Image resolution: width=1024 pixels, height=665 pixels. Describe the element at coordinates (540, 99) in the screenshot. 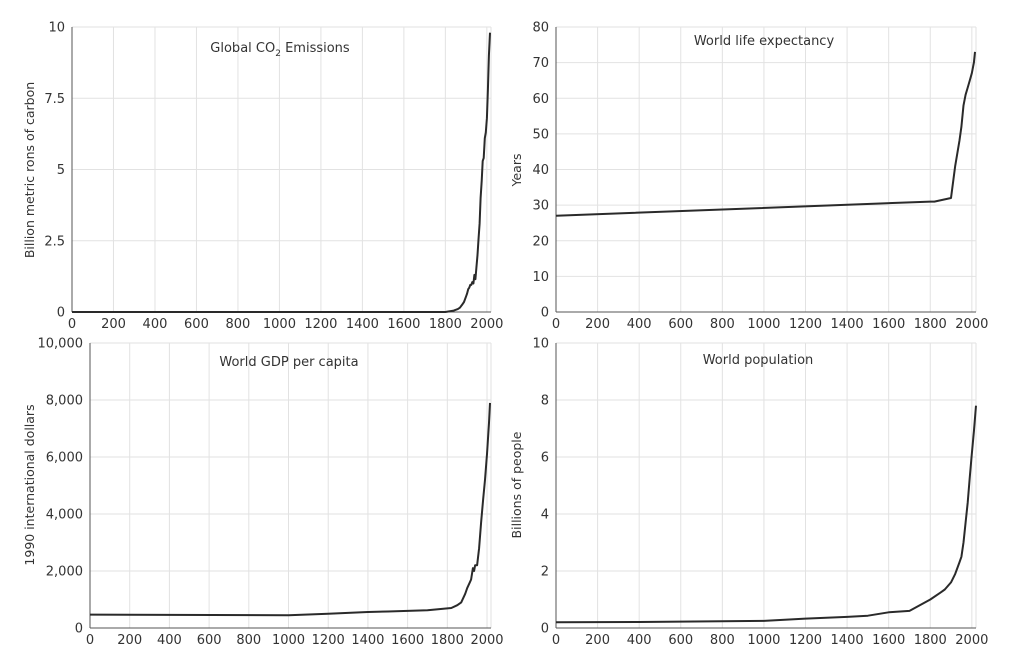

I see `y-tick-label: 60` at that location.